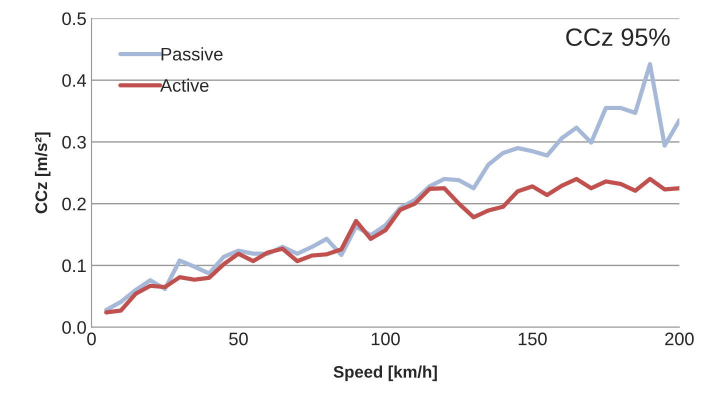 This screenshot has width=704, height=409. I want to click on x-tick-label: 150, so click(532, 339).